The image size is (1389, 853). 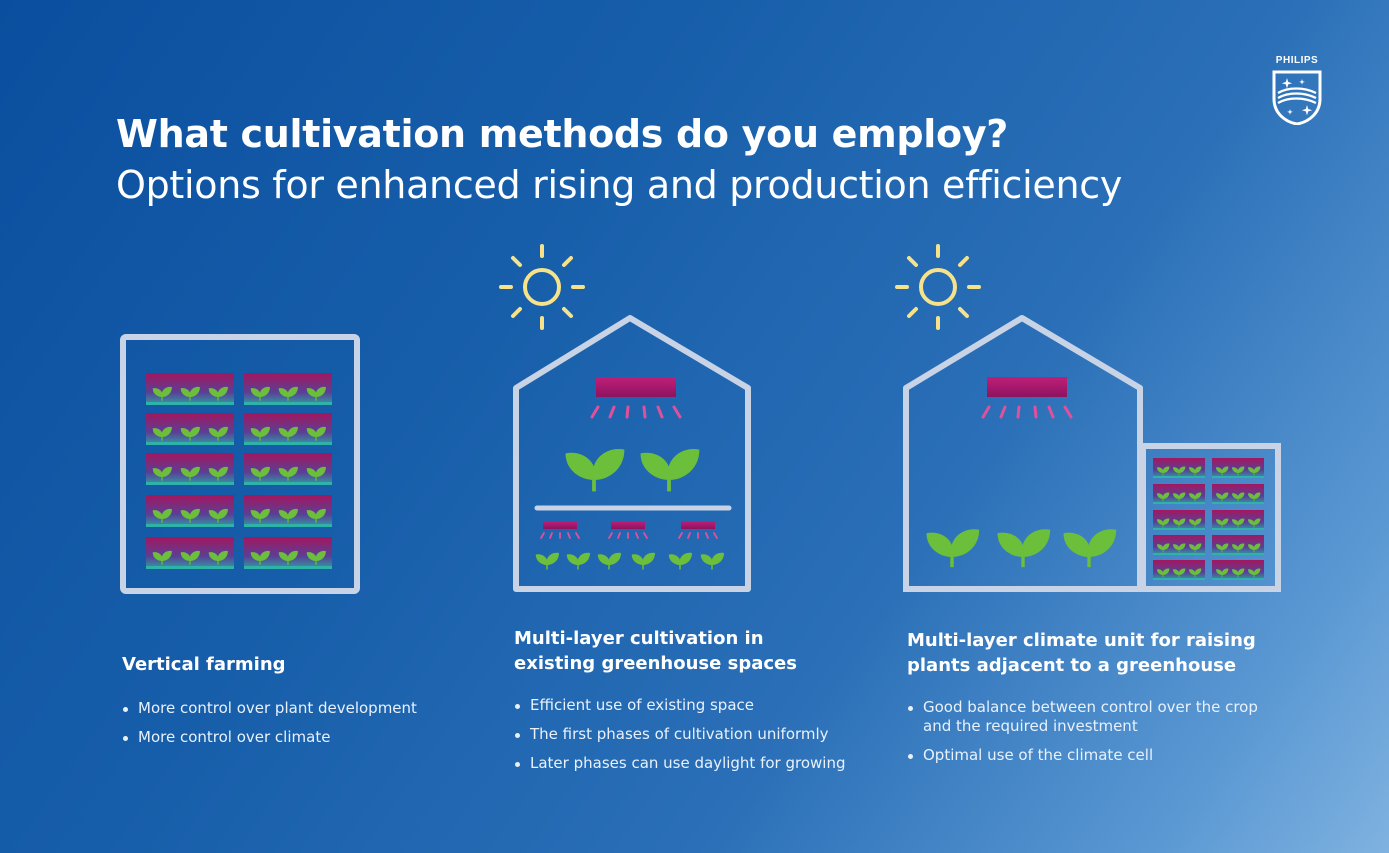 I want to click on benefit-item: Efficient use of existing space, so click(x=694, y=705).